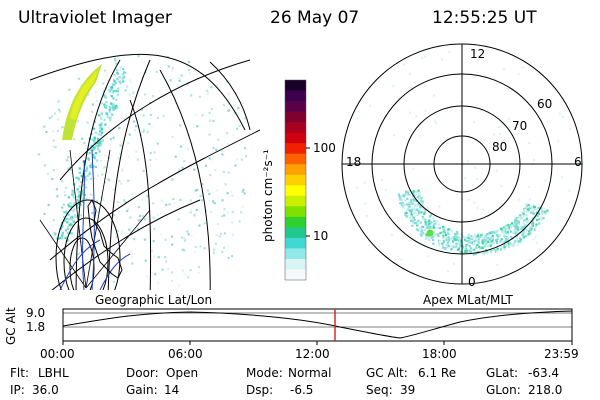  I want to click on info-seq-label: Seq:, so click(379, 390).